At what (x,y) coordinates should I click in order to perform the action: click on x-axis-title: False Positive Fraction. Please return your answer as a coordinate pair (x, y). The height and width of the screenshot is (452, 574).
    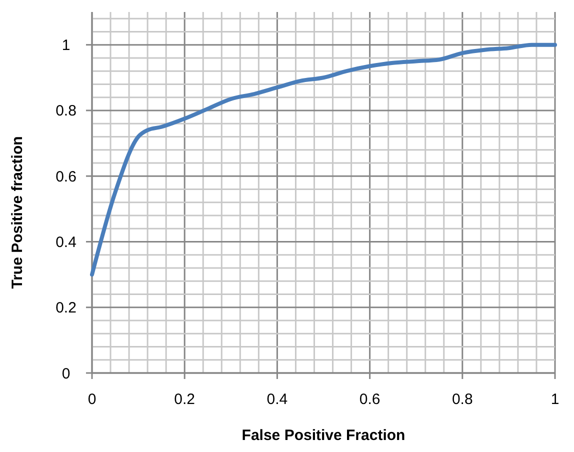
    Looking at the image, I should click on (324, 435).